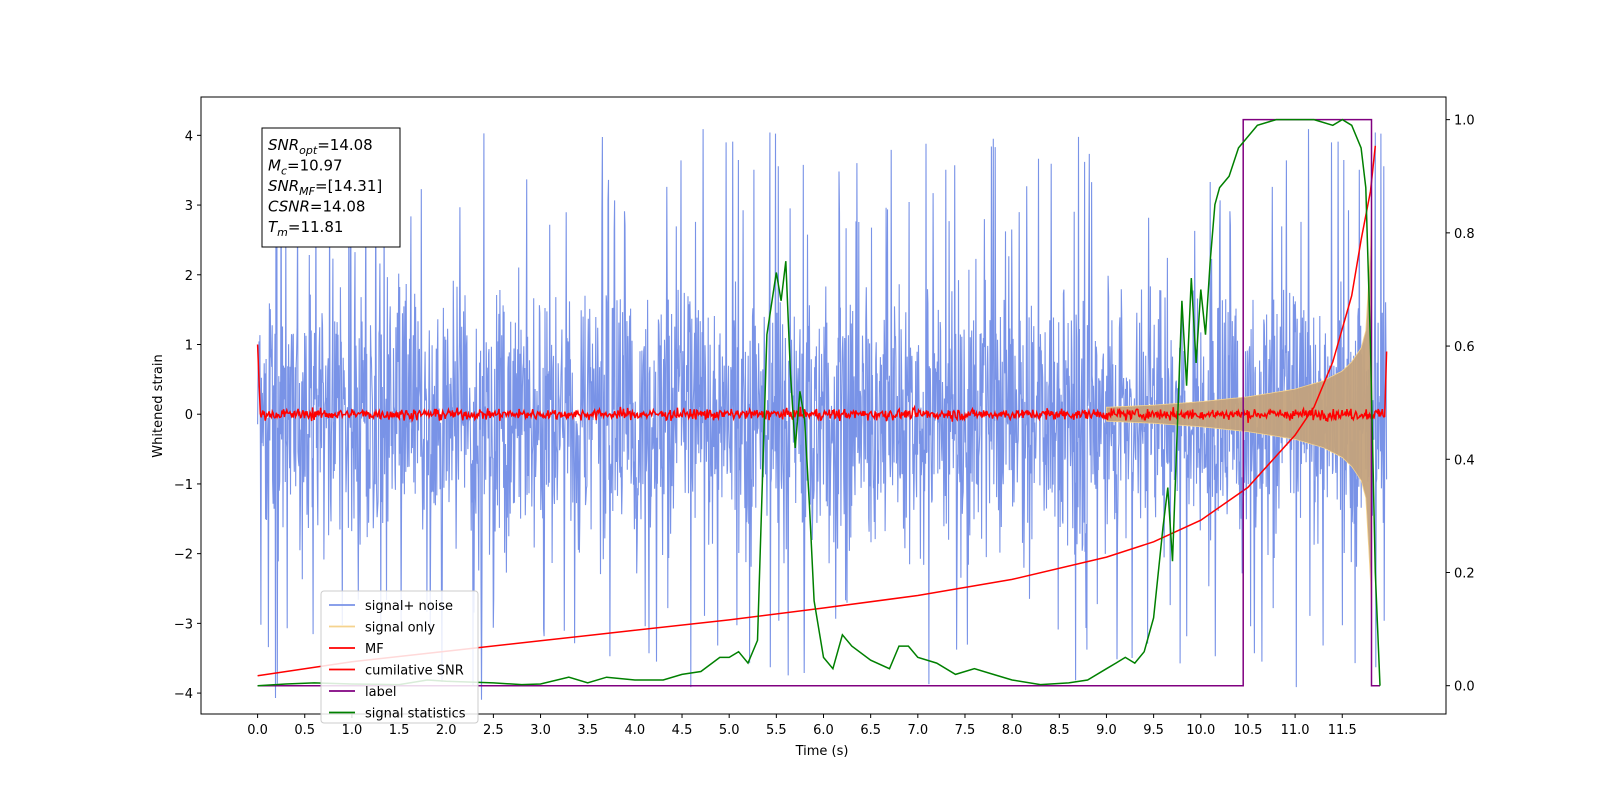  Describe the element at coordinates (1460, 404) in the screenshot. I see `y-axis-right-ticks: 0.0 0.2 0.4 0.6 0.8 1.0` at that location.